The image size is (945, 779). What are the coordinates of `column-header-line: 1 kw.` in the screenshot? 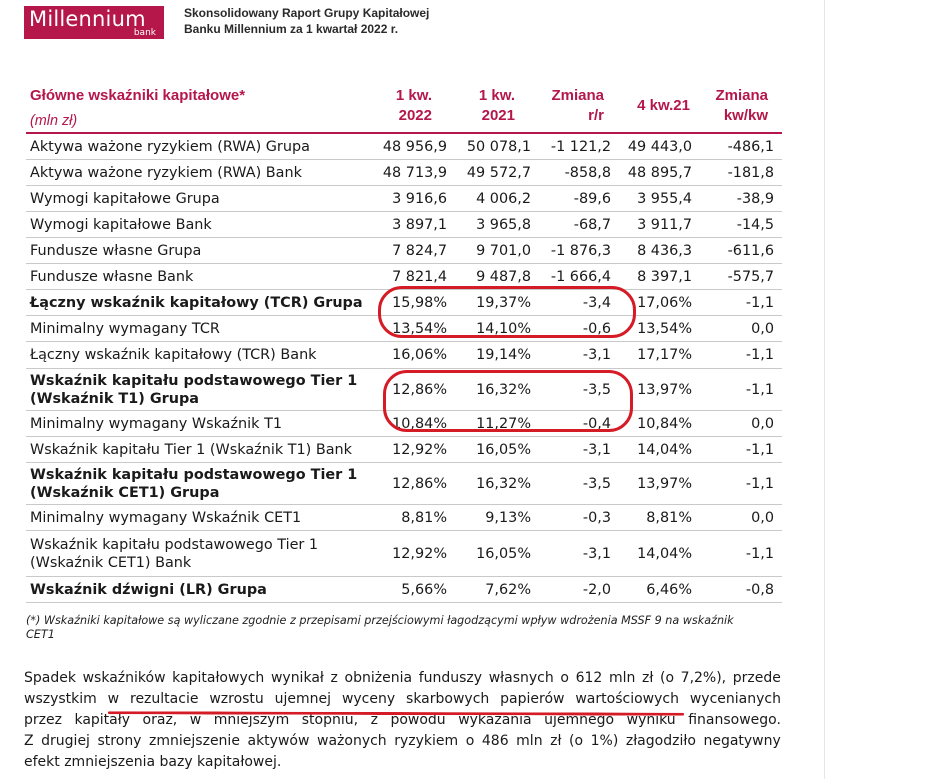 It's located at (413, 95).